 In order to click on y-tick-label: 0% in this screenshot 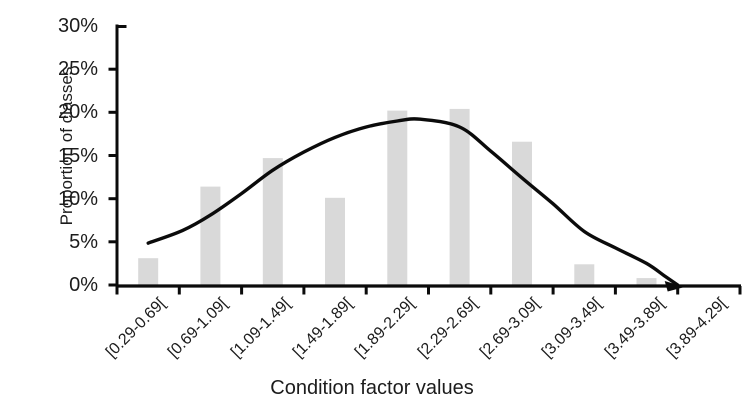, I will do `click(83, 285)`.